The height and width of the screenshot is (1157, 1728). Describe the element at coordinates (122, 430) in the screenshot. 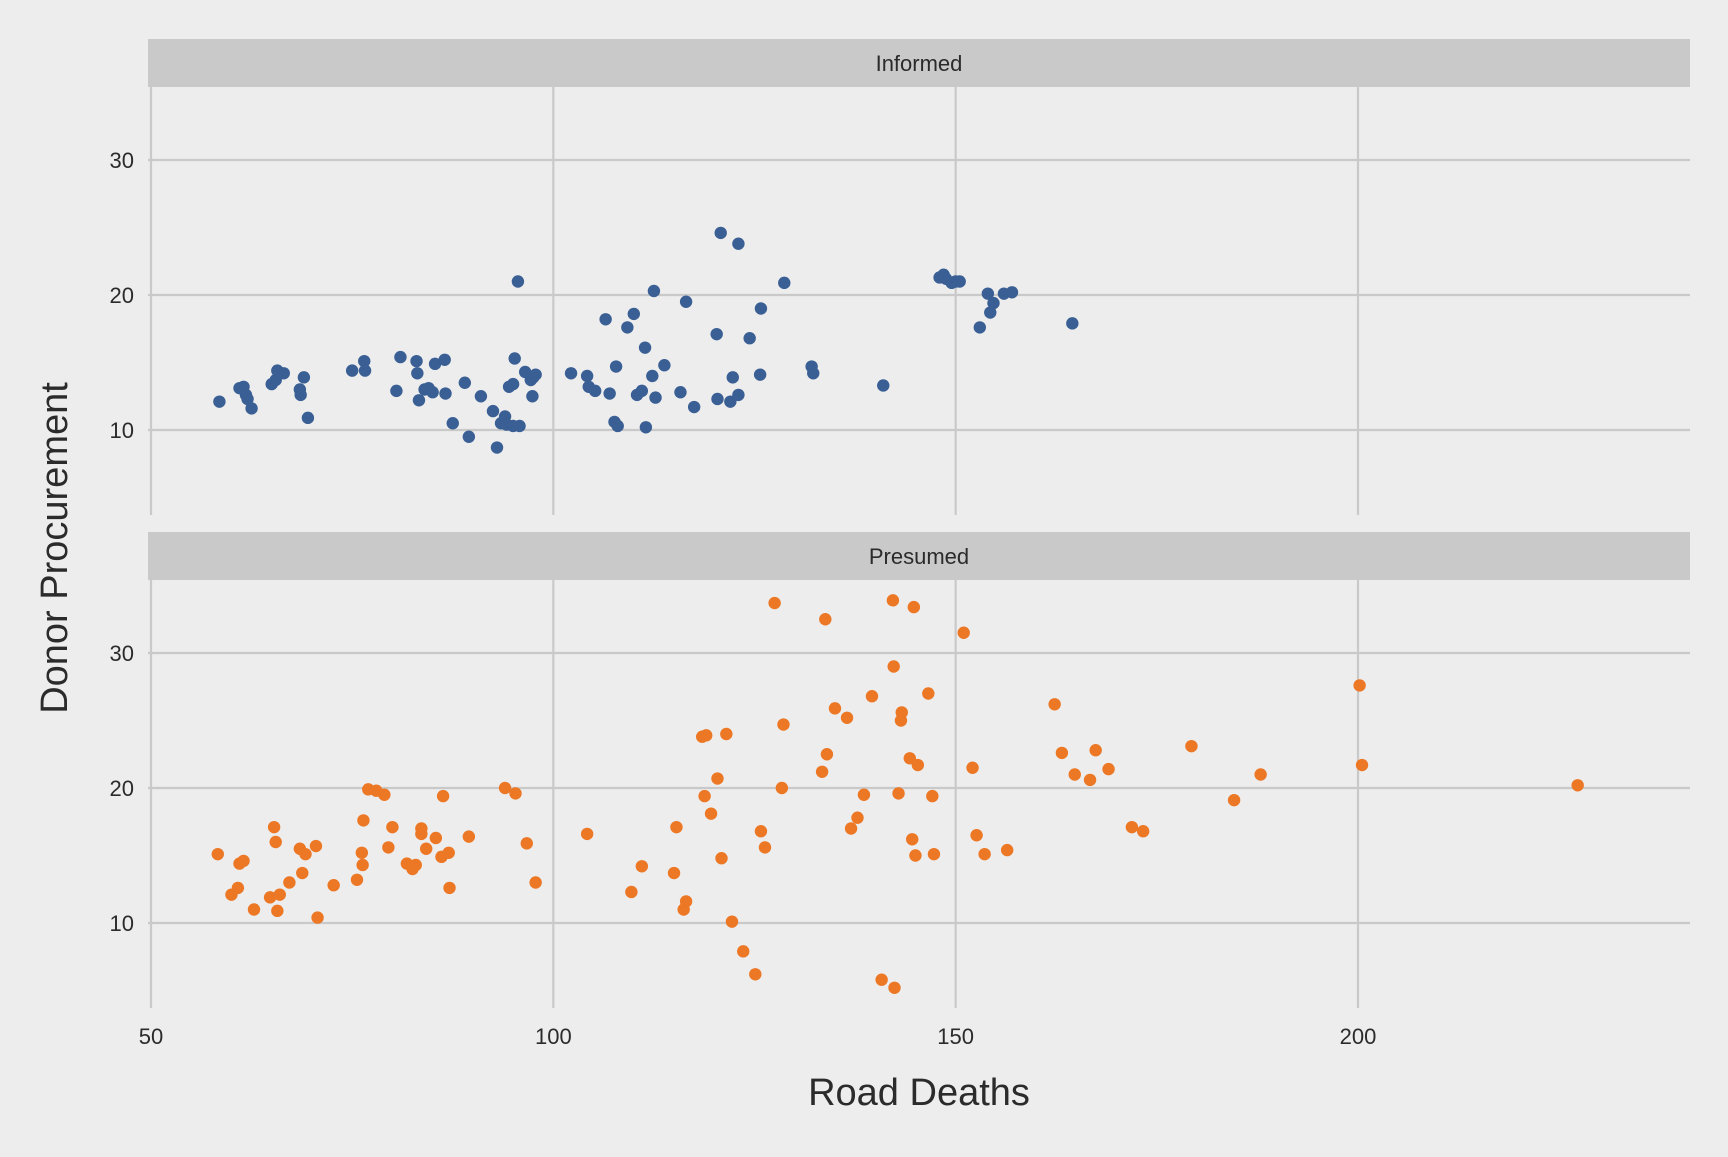

I see `informed-y-tick-label: 10` at that location.